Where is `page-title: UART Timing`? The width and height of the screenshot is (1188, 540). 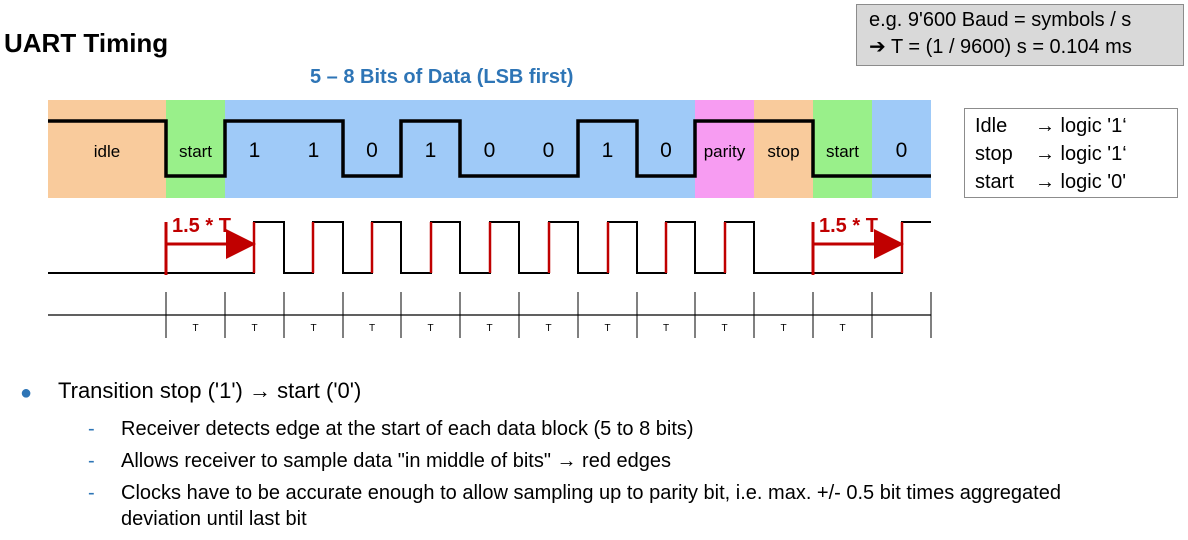
page-title: UART Timing is located at coordinates (86, 43).